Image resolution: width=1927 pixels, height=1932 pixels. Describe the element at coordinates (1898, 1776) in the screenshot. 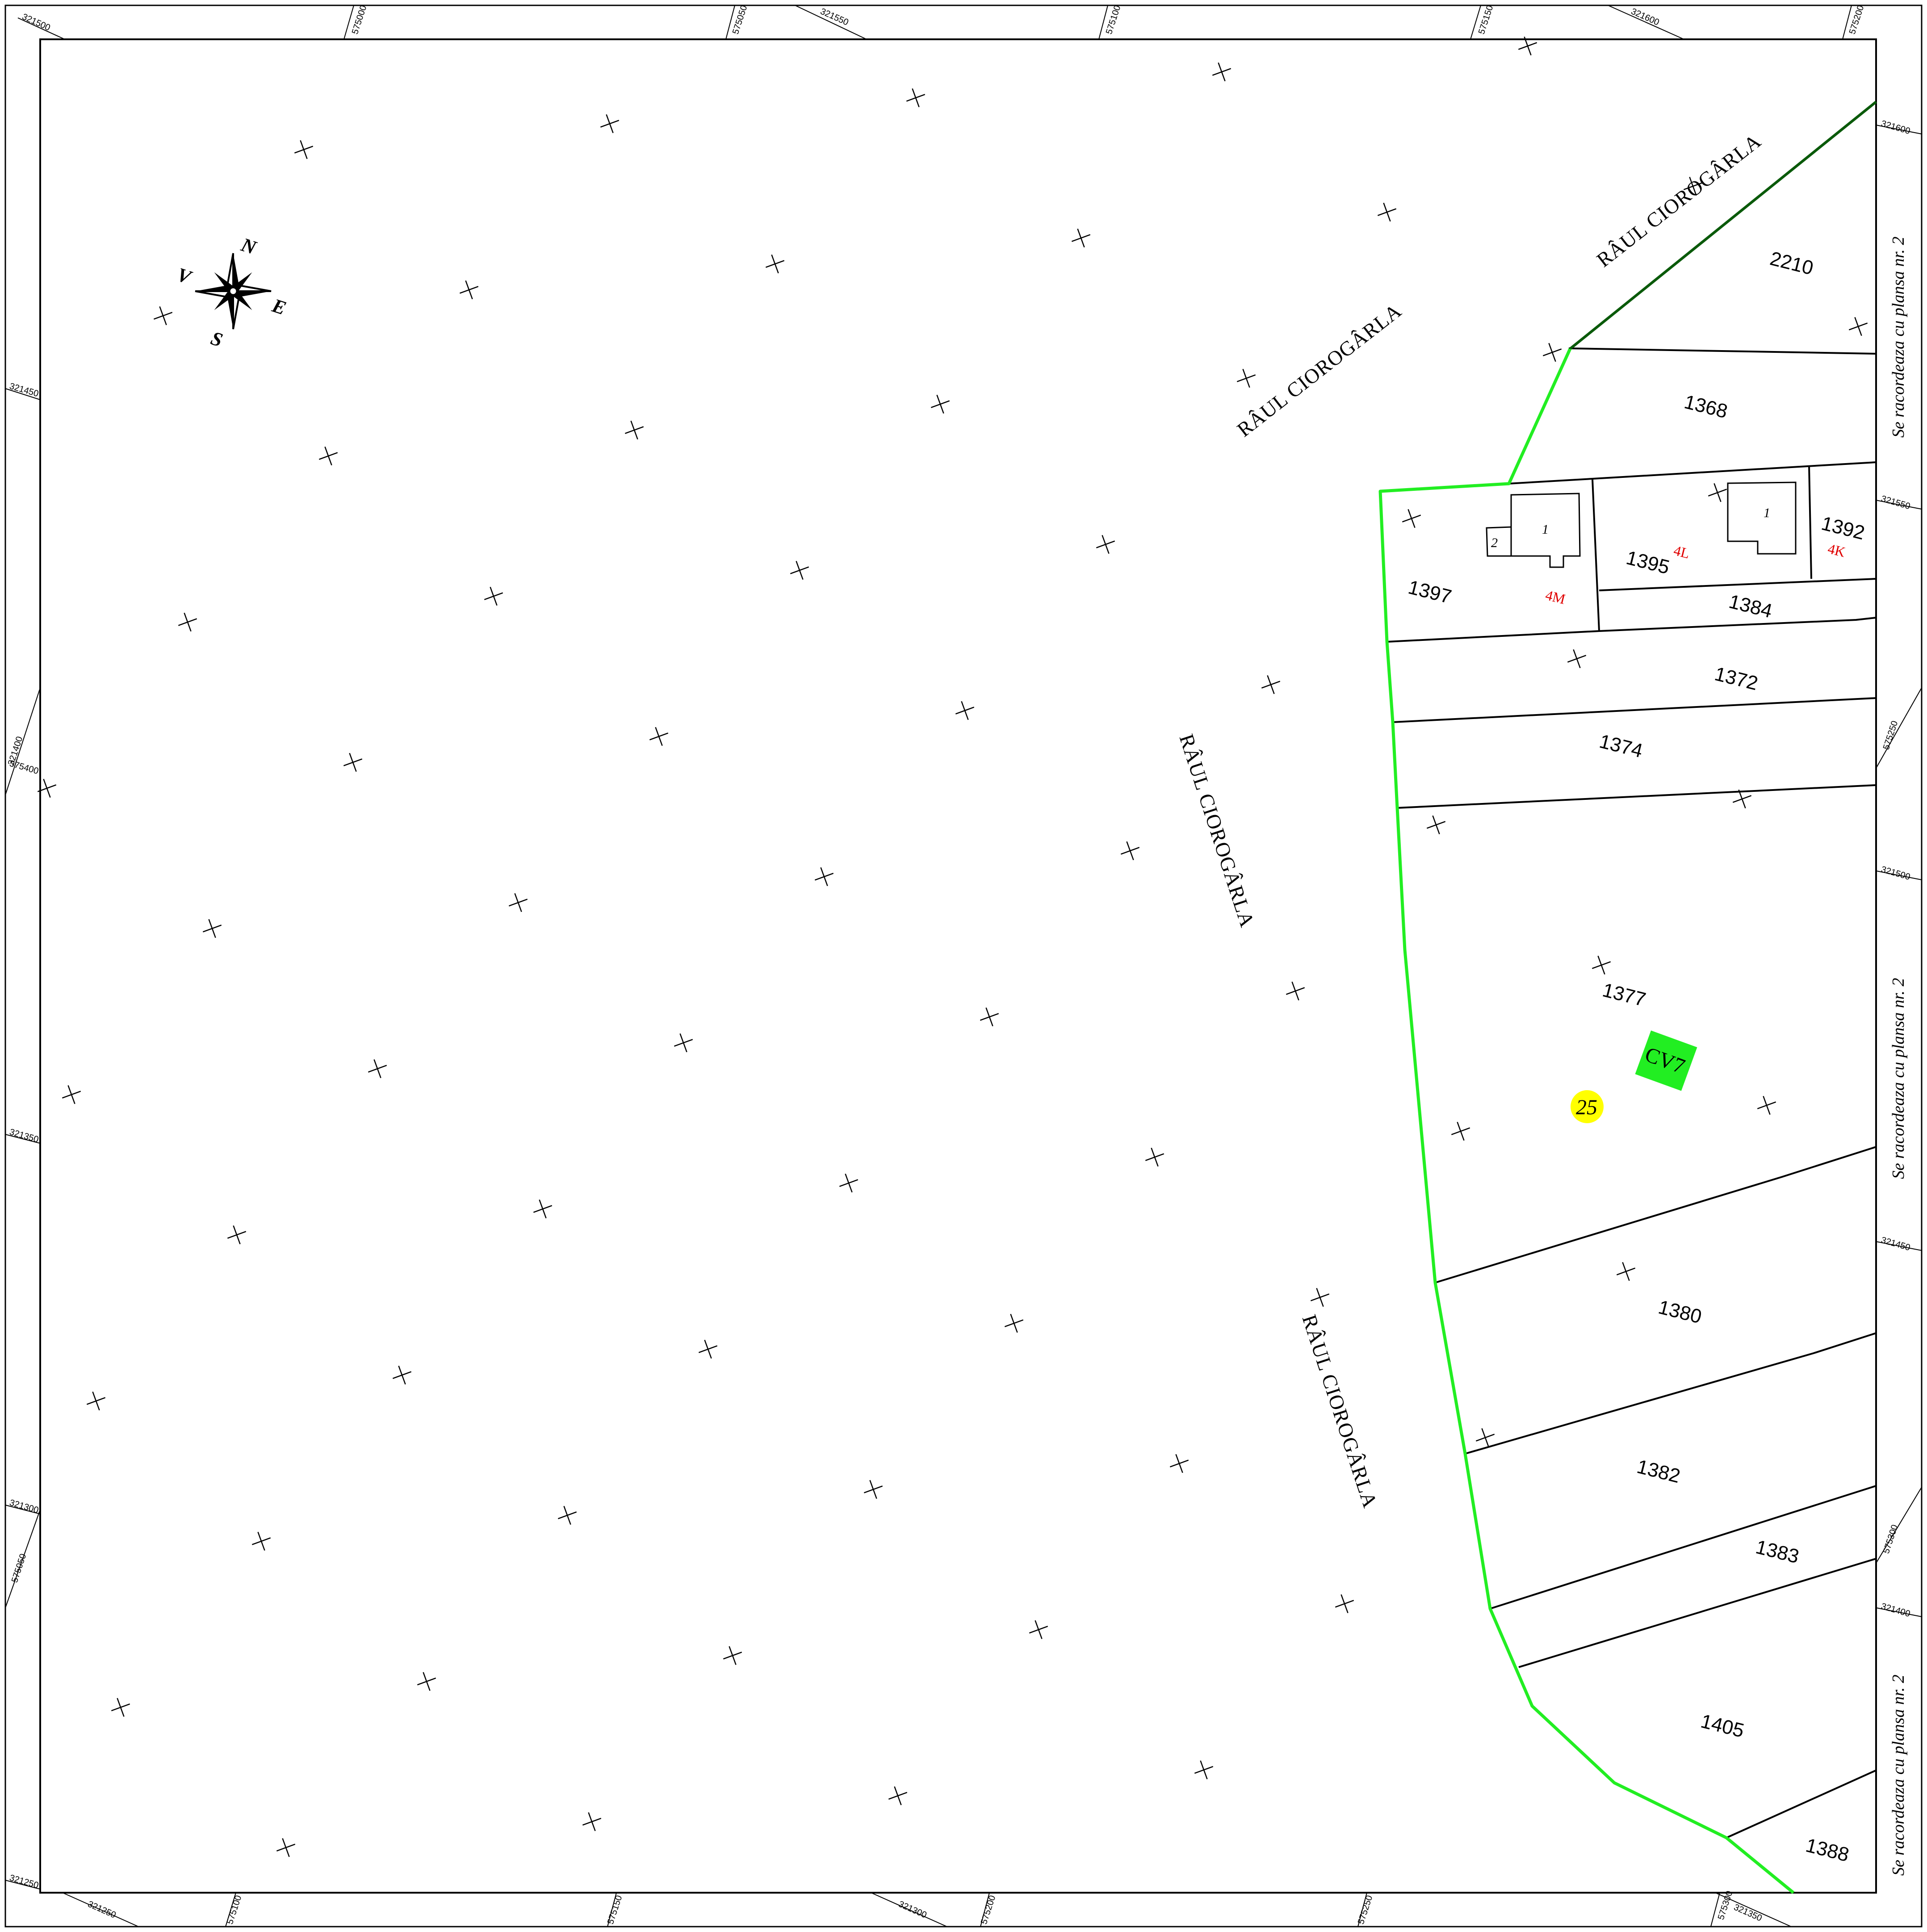

I see `side-note-bottom: Se racordeaza cu plansa nr. 2` at that location.